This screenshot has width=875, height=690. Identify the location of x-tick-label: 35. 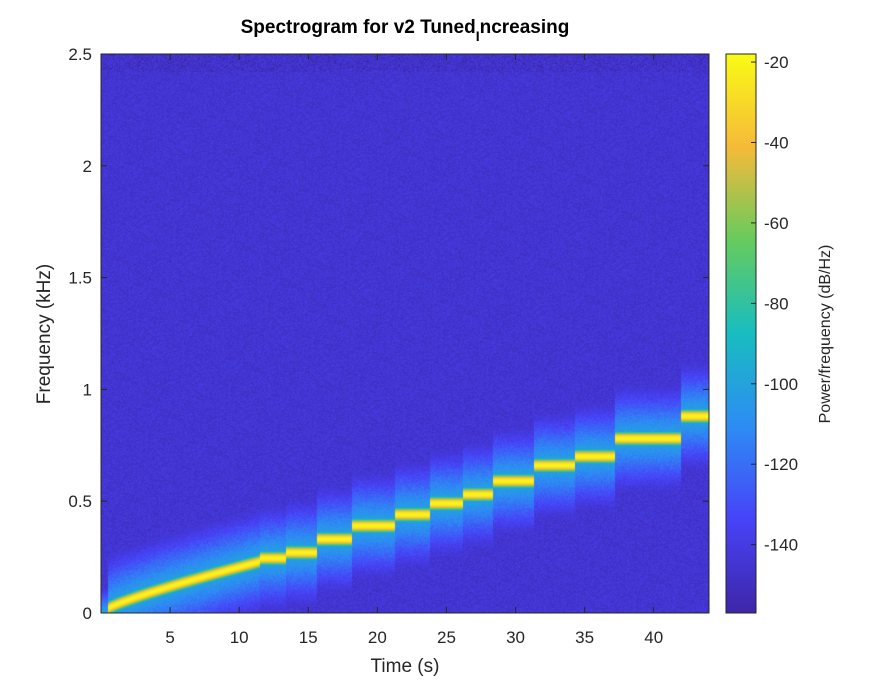
(584, 637).